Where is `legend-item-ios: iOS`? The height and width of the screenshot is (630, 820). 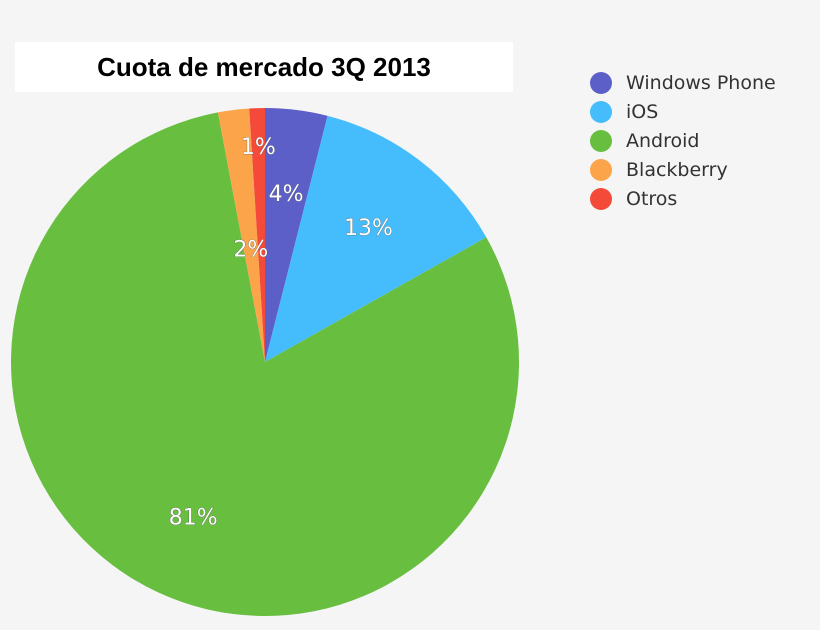
legend-item-ios: iOS is located at coordinates (683, 111).